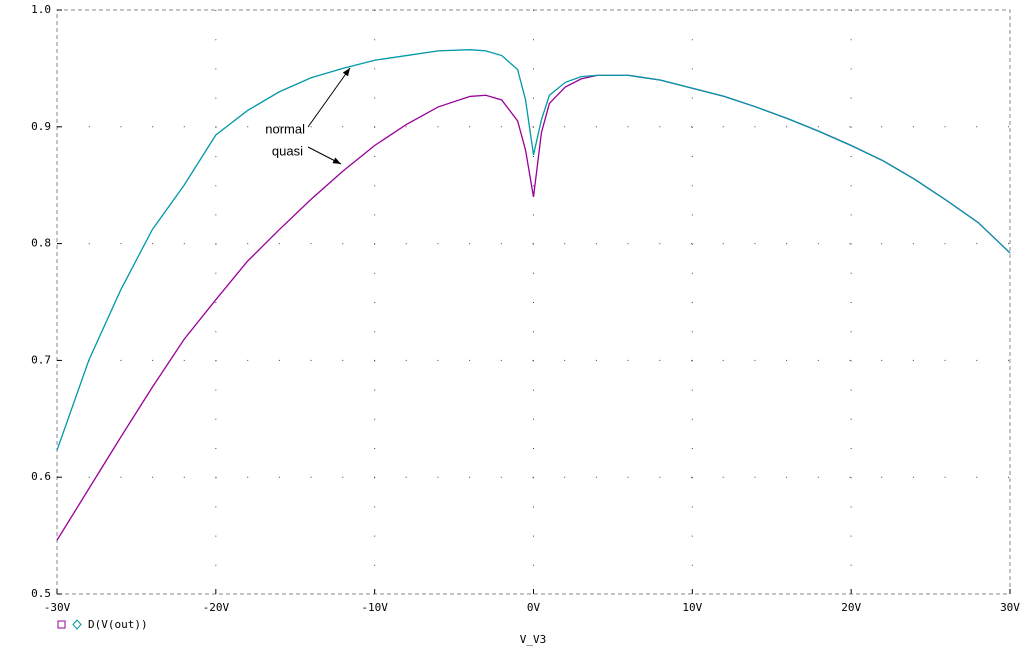 This screenshot has width=1020, height=647. I want to click on x-axis-label: V_V3, so click(533, 639).